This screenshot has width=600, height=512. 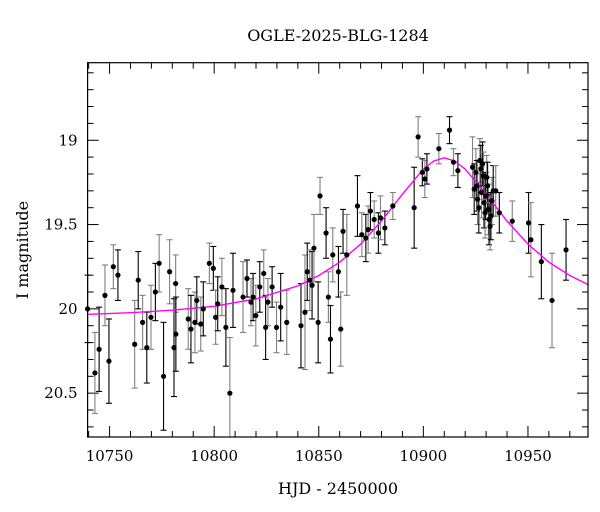 I want to click on y-tick-label: 20, so click(x=68, y=309).